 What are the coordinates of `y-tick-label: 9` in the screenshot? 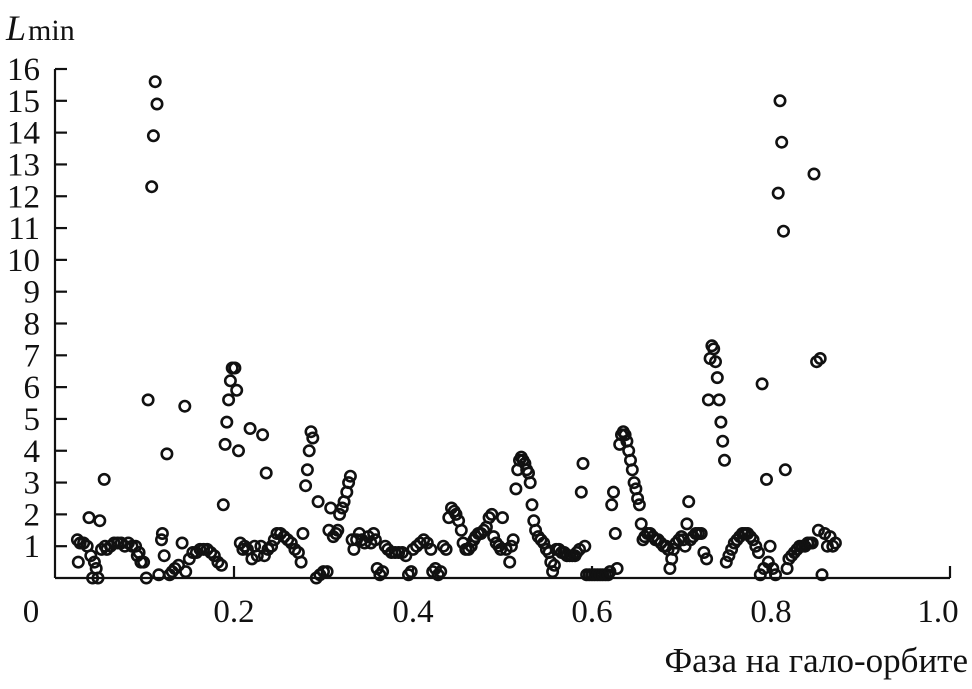 It's located at (32, 293).